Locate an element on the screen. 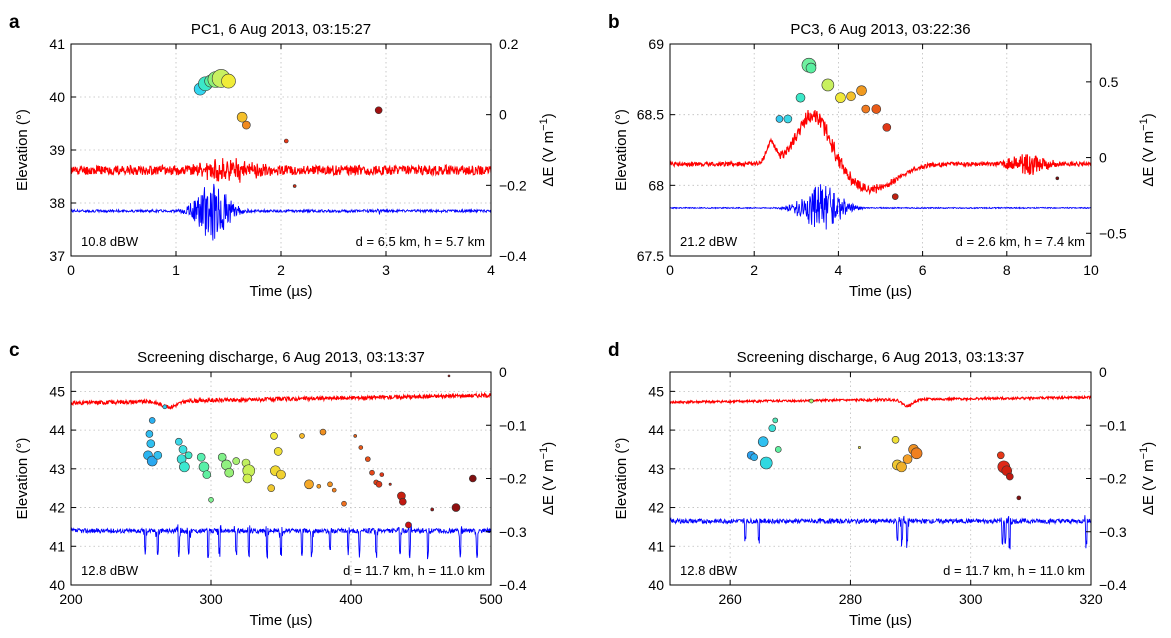 Image resolution: width=1171 pixels, height=638 pixels. x-tick-label: 300 is located at coordinates (211, 599).